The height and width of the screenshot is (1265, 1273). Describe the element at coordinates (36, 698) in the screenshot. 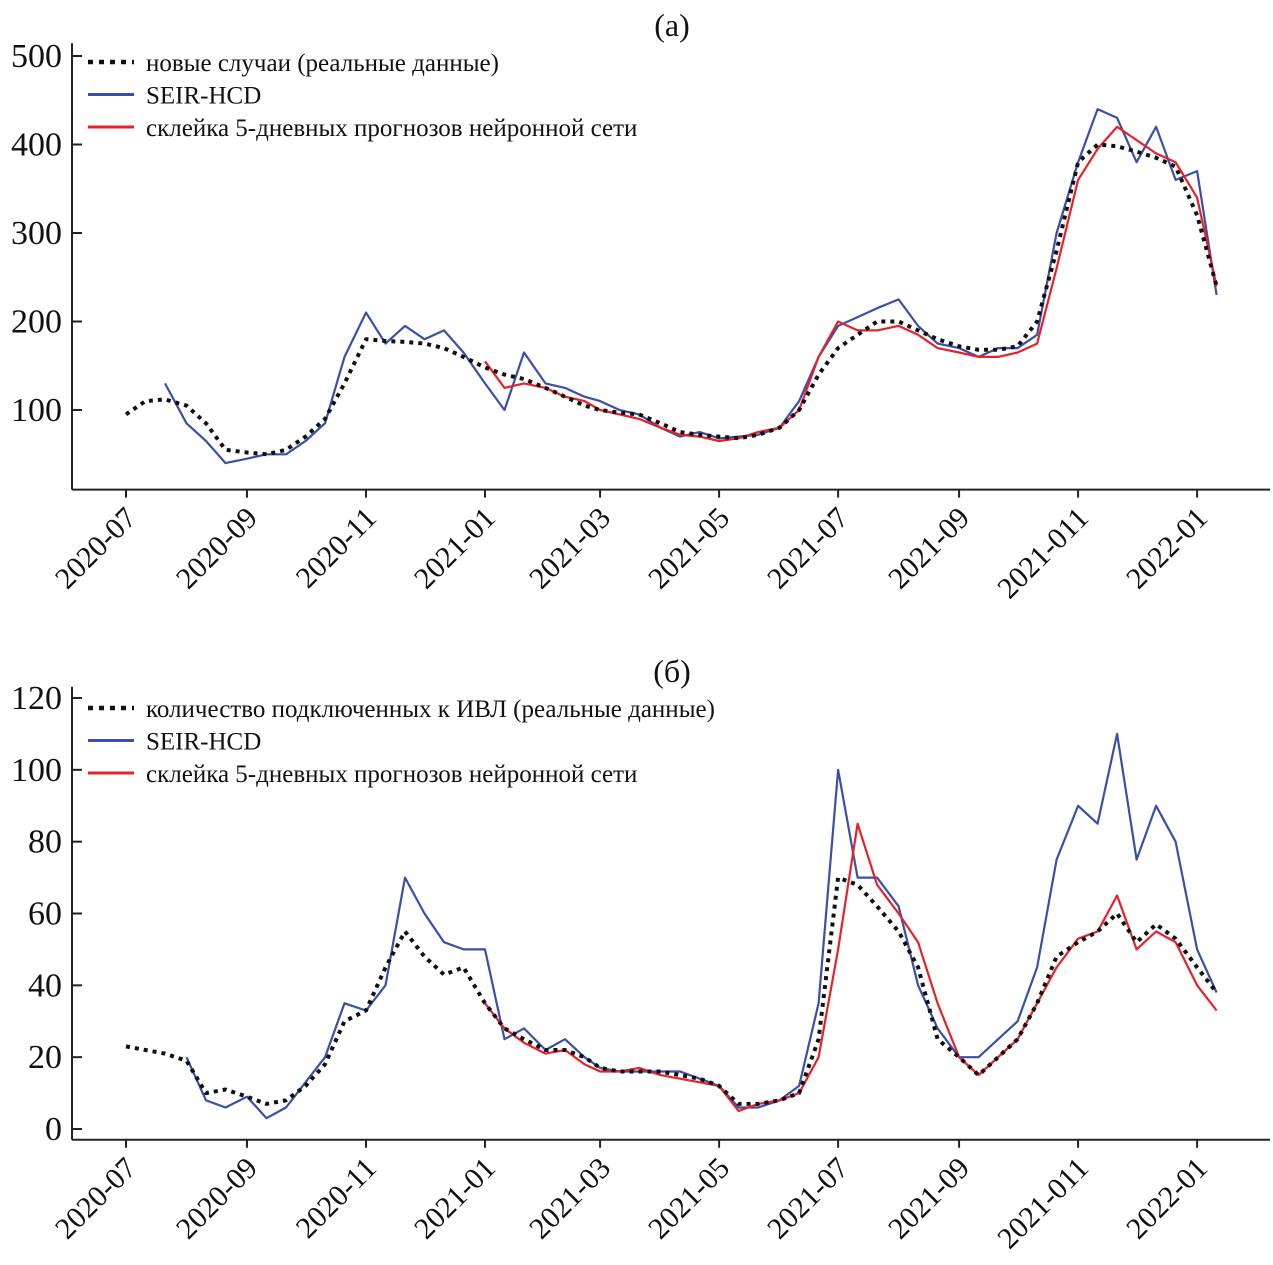

I see `y-tick-label: 120` at that location.